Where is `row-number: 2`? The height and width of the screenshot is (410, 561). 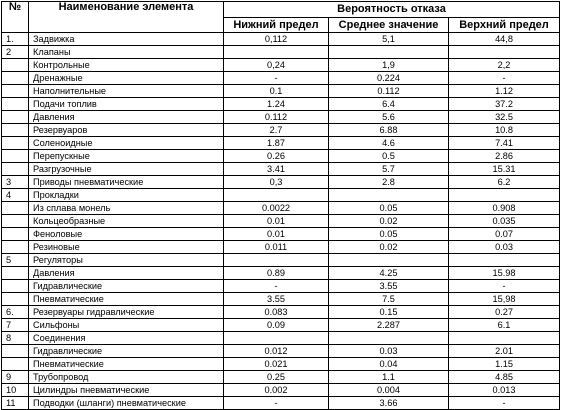
row-number: 2 is located at coordinates (15, 52).